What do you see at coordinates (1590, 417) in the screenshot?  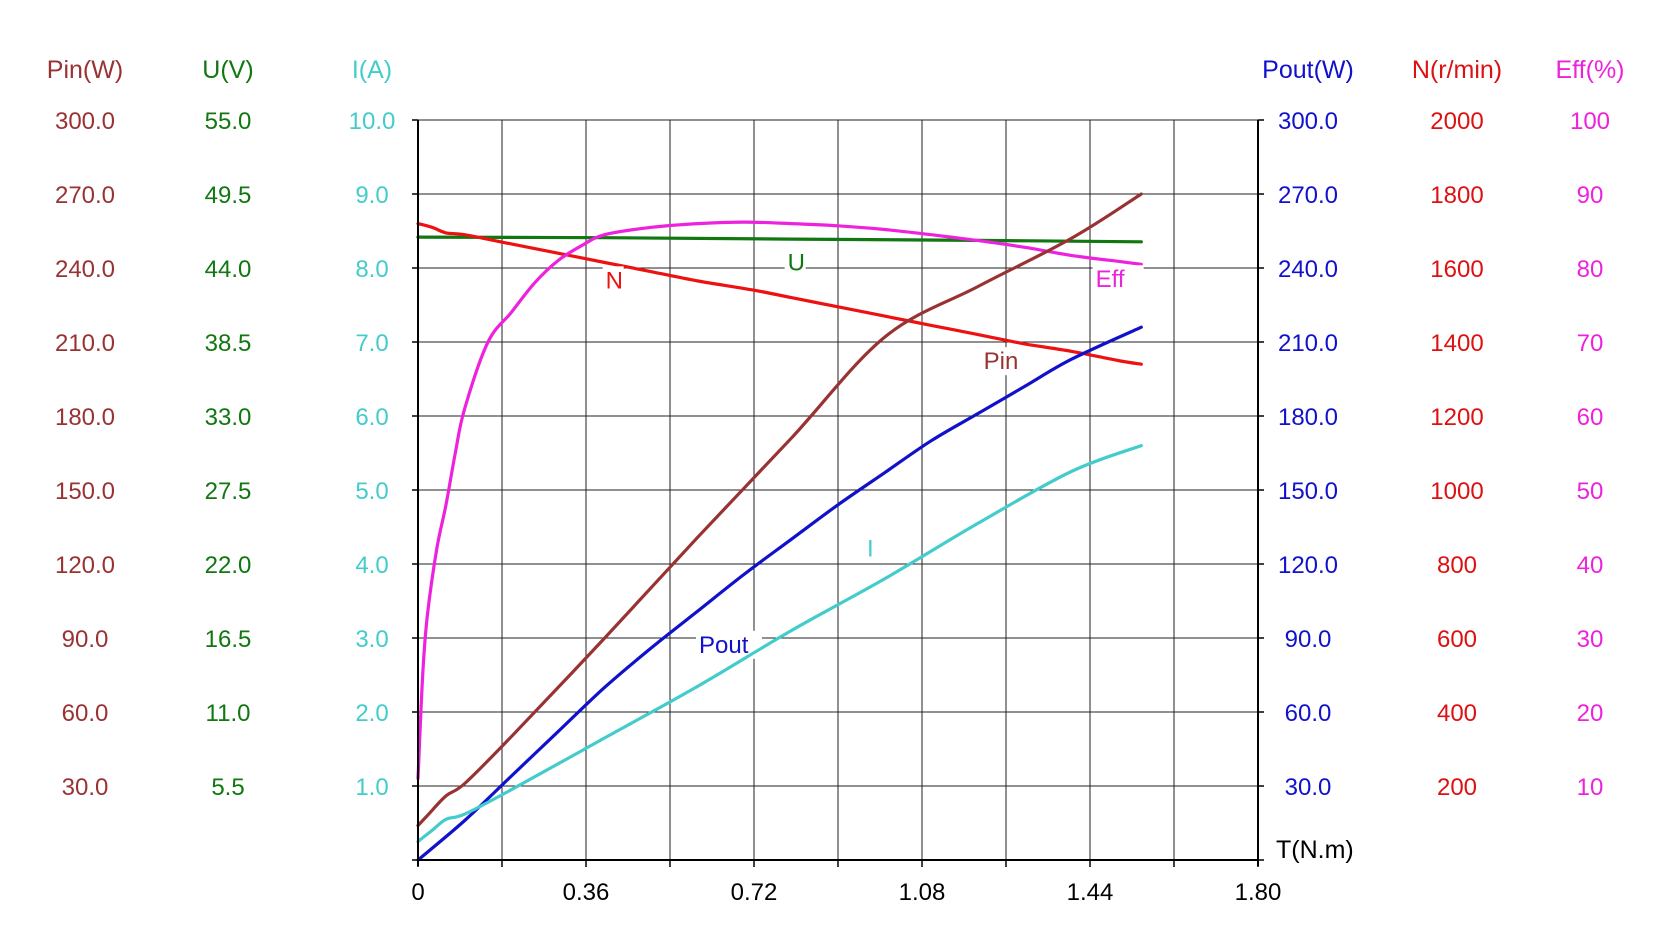 I see `eff-tick-label: 60` at bounding box center [1590, 417].